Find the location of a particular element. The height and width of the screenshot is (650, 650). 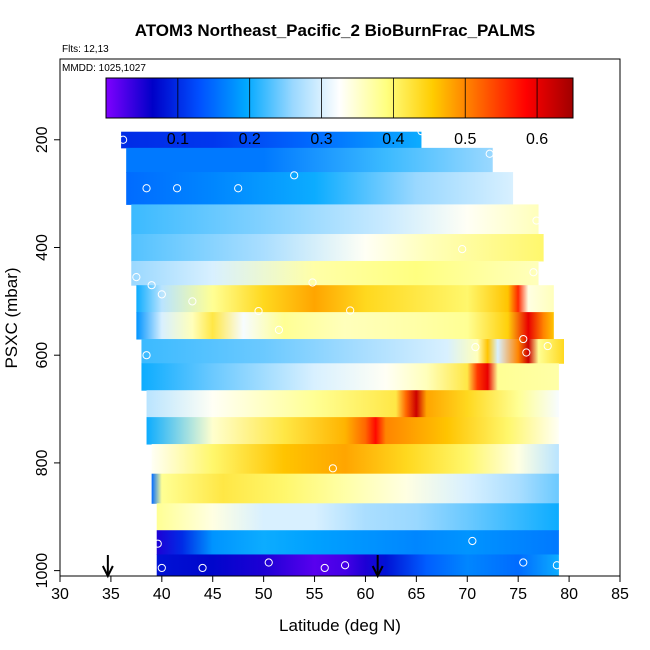

x-tick-label: 85 is located at coordinates (620, 594).